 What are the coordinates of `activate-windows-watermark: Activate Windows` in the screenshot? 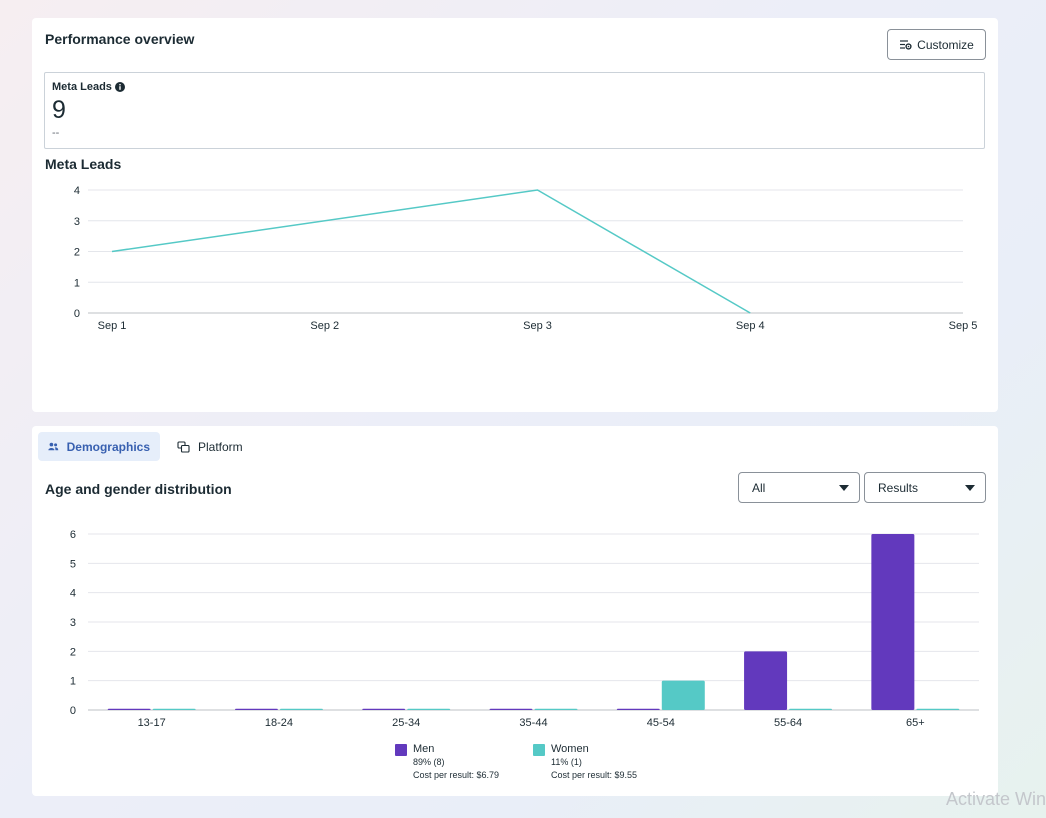 It's located at (996, 799).